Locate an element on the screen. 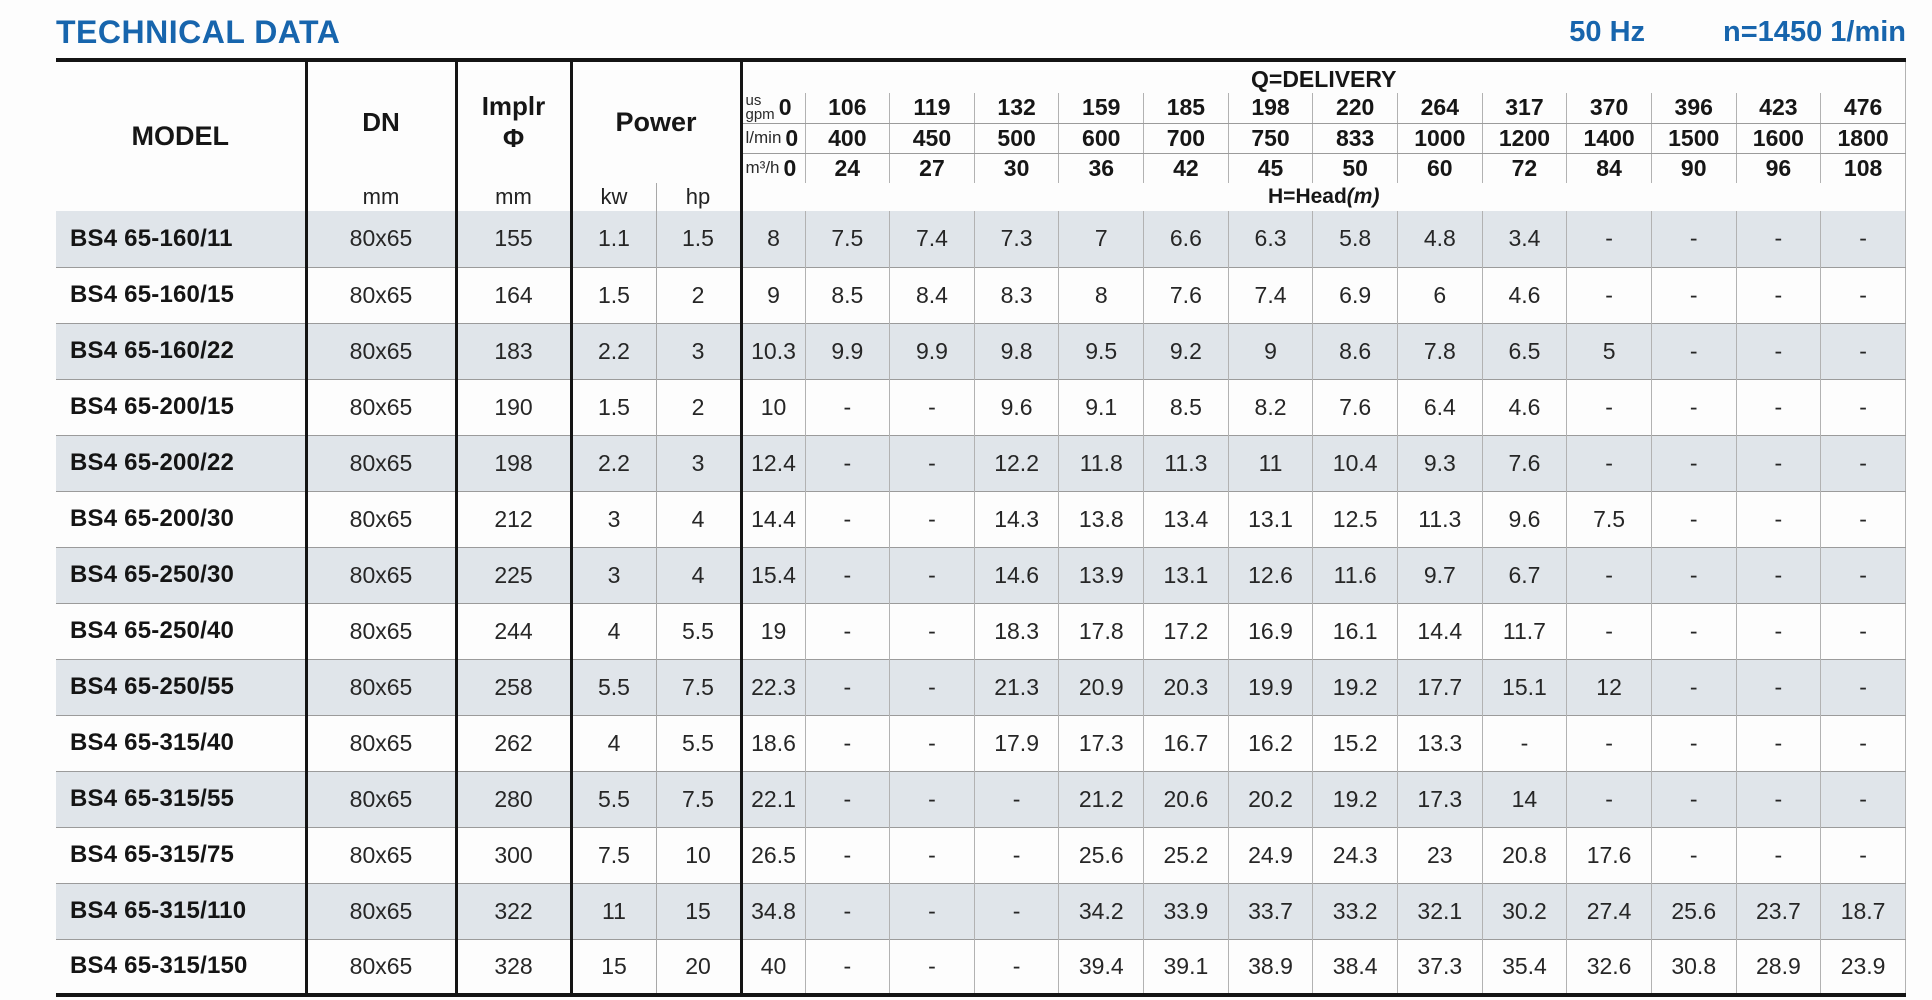 The height and width of the screenshot is (1000, 1932). head-value-cell: 5 is located at coordinates (1609, 351).